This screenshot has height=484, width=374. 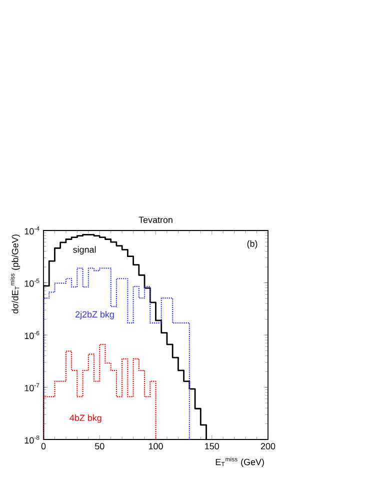 I want to click on text: 4bZ bkg, so click(x=86, y=418).